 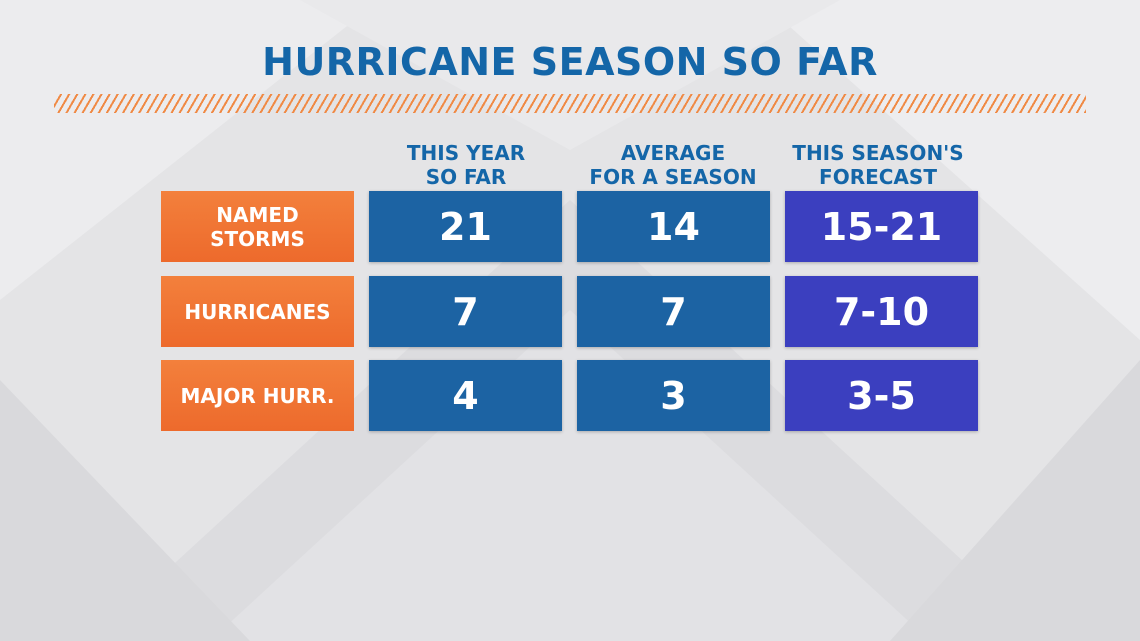 I want to click on cell-hurricanes-average: 7, so click(x=673, y=311).